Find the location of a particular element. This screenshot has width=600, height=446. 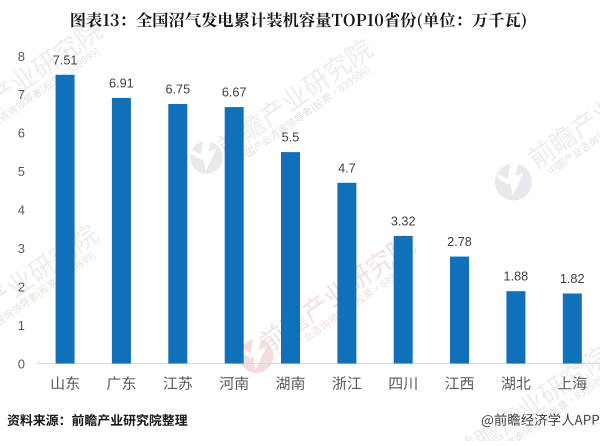

svg-text: 1 is located at coordinates (21, 325).